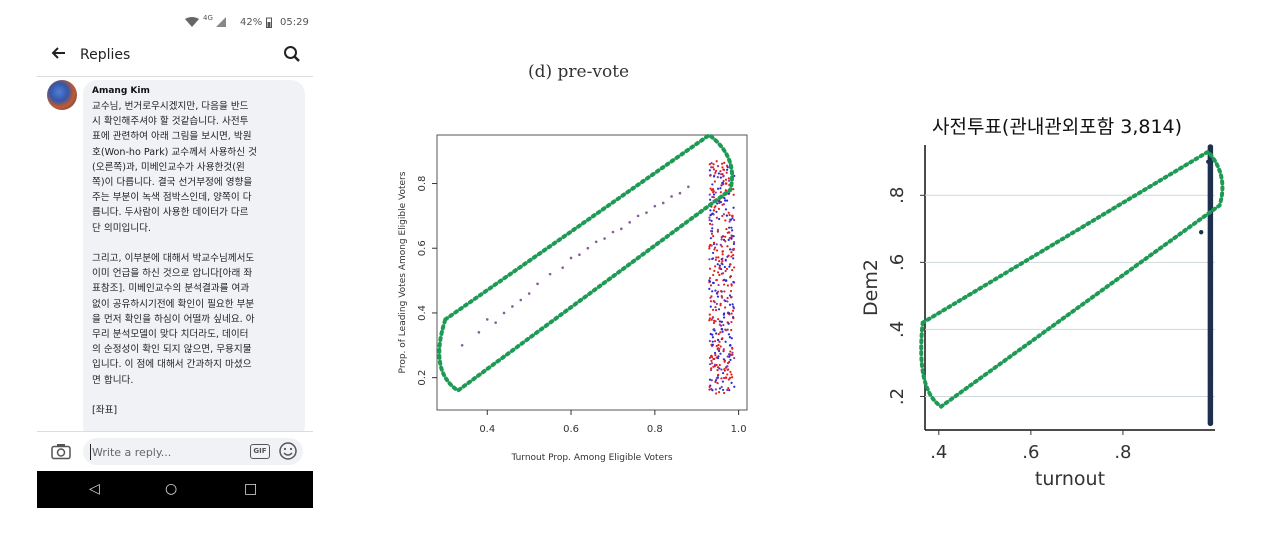  Describe the element at coordinates (59, 55) in the screenshot. I see `back-arrow-icon` at that location.